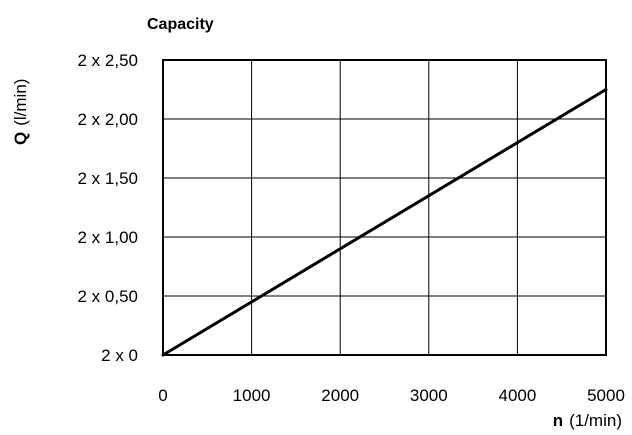 Image resolution: width=632 pixels, height=435 pixels. I want to click on y-axis-unit: (l/min), so click(20, 102).